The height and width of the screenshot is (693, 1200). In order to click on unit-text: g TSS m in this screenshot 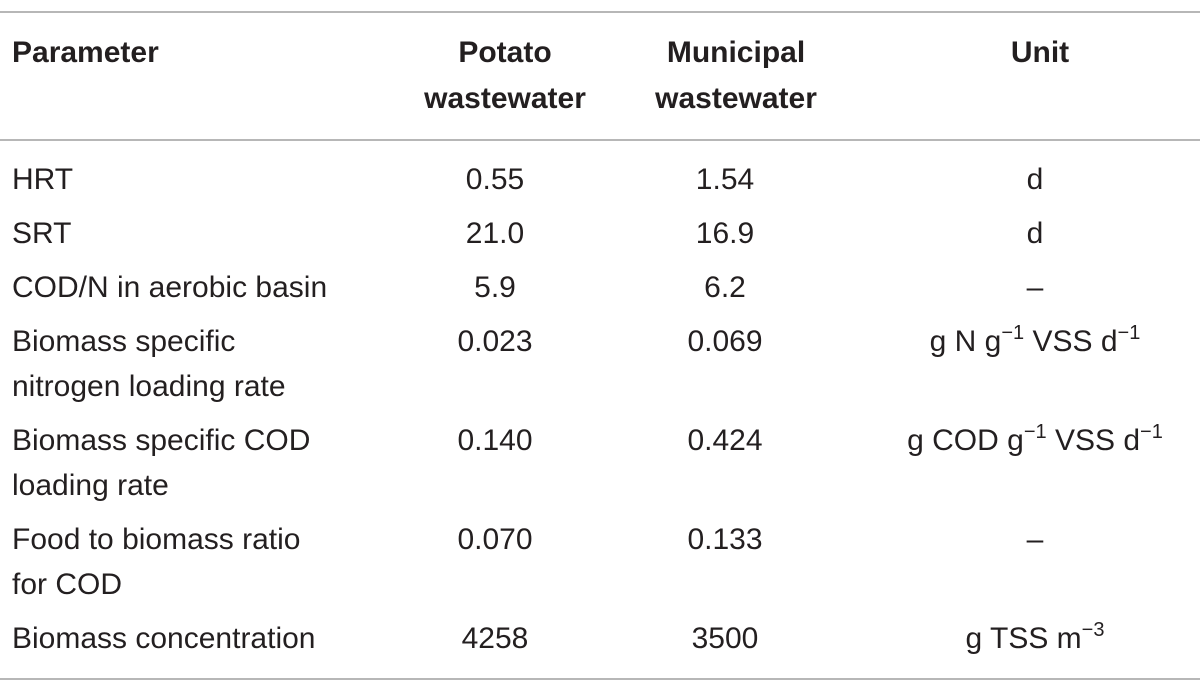, I will do `click(1023, 638)`.